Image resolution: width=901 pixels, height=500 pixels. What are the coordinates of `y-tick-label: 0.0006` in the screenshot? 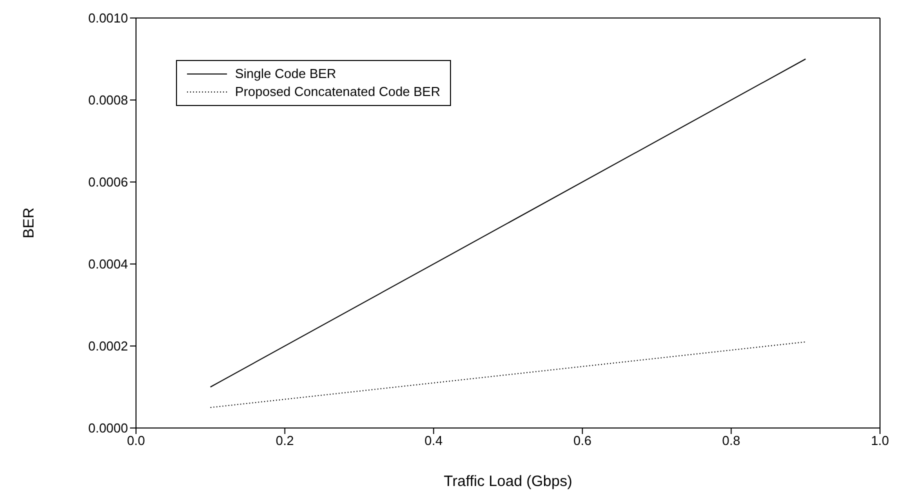 It's located at (108, 182).